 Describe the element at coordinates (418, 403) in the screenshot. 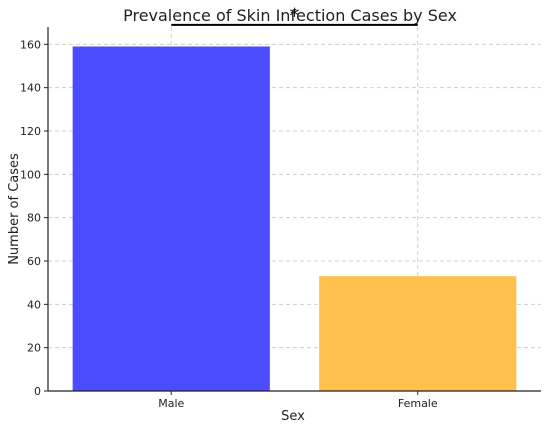

I see `x-tick-label: Female` at that location.